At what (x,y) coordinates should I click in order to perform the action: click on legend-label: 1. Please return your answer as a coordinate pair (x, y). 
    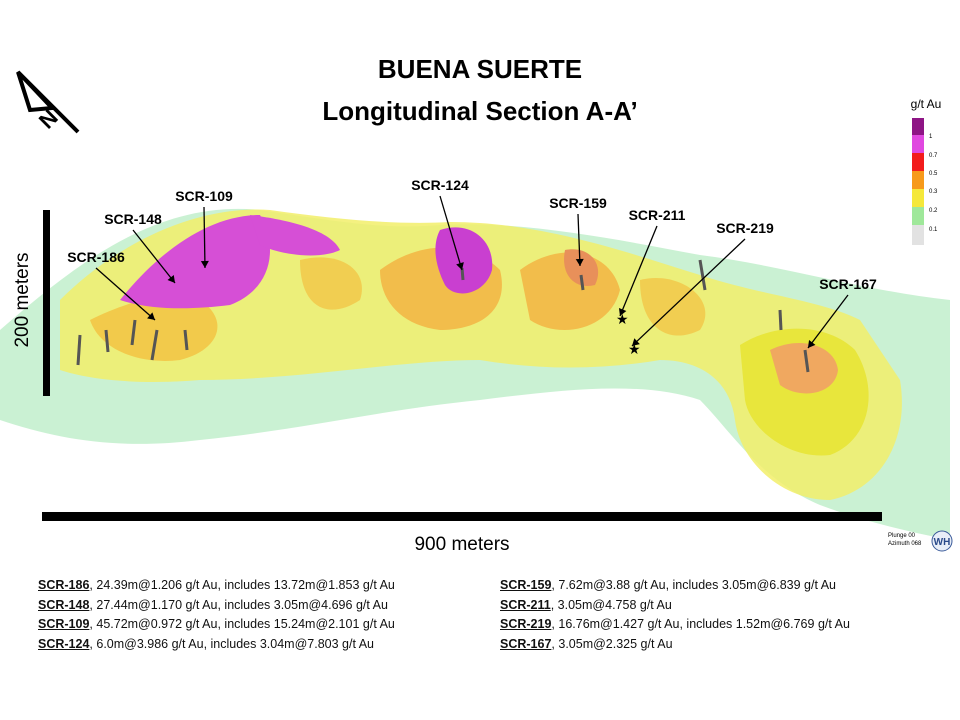
    Looking at the image, I should click on (931, 137).